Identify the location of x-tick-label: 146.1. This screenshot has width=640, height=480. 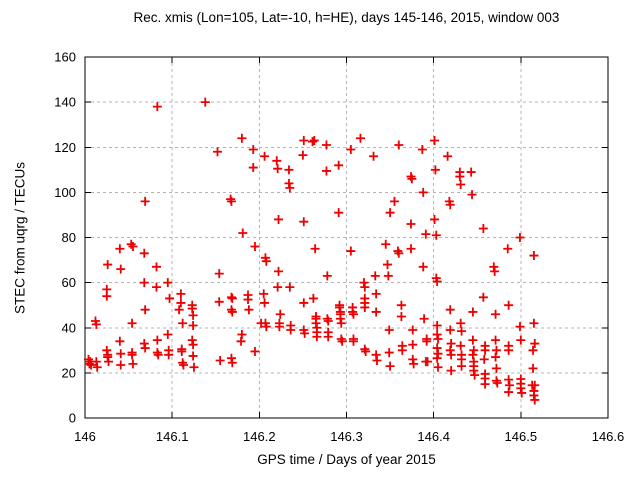
(172, 436).